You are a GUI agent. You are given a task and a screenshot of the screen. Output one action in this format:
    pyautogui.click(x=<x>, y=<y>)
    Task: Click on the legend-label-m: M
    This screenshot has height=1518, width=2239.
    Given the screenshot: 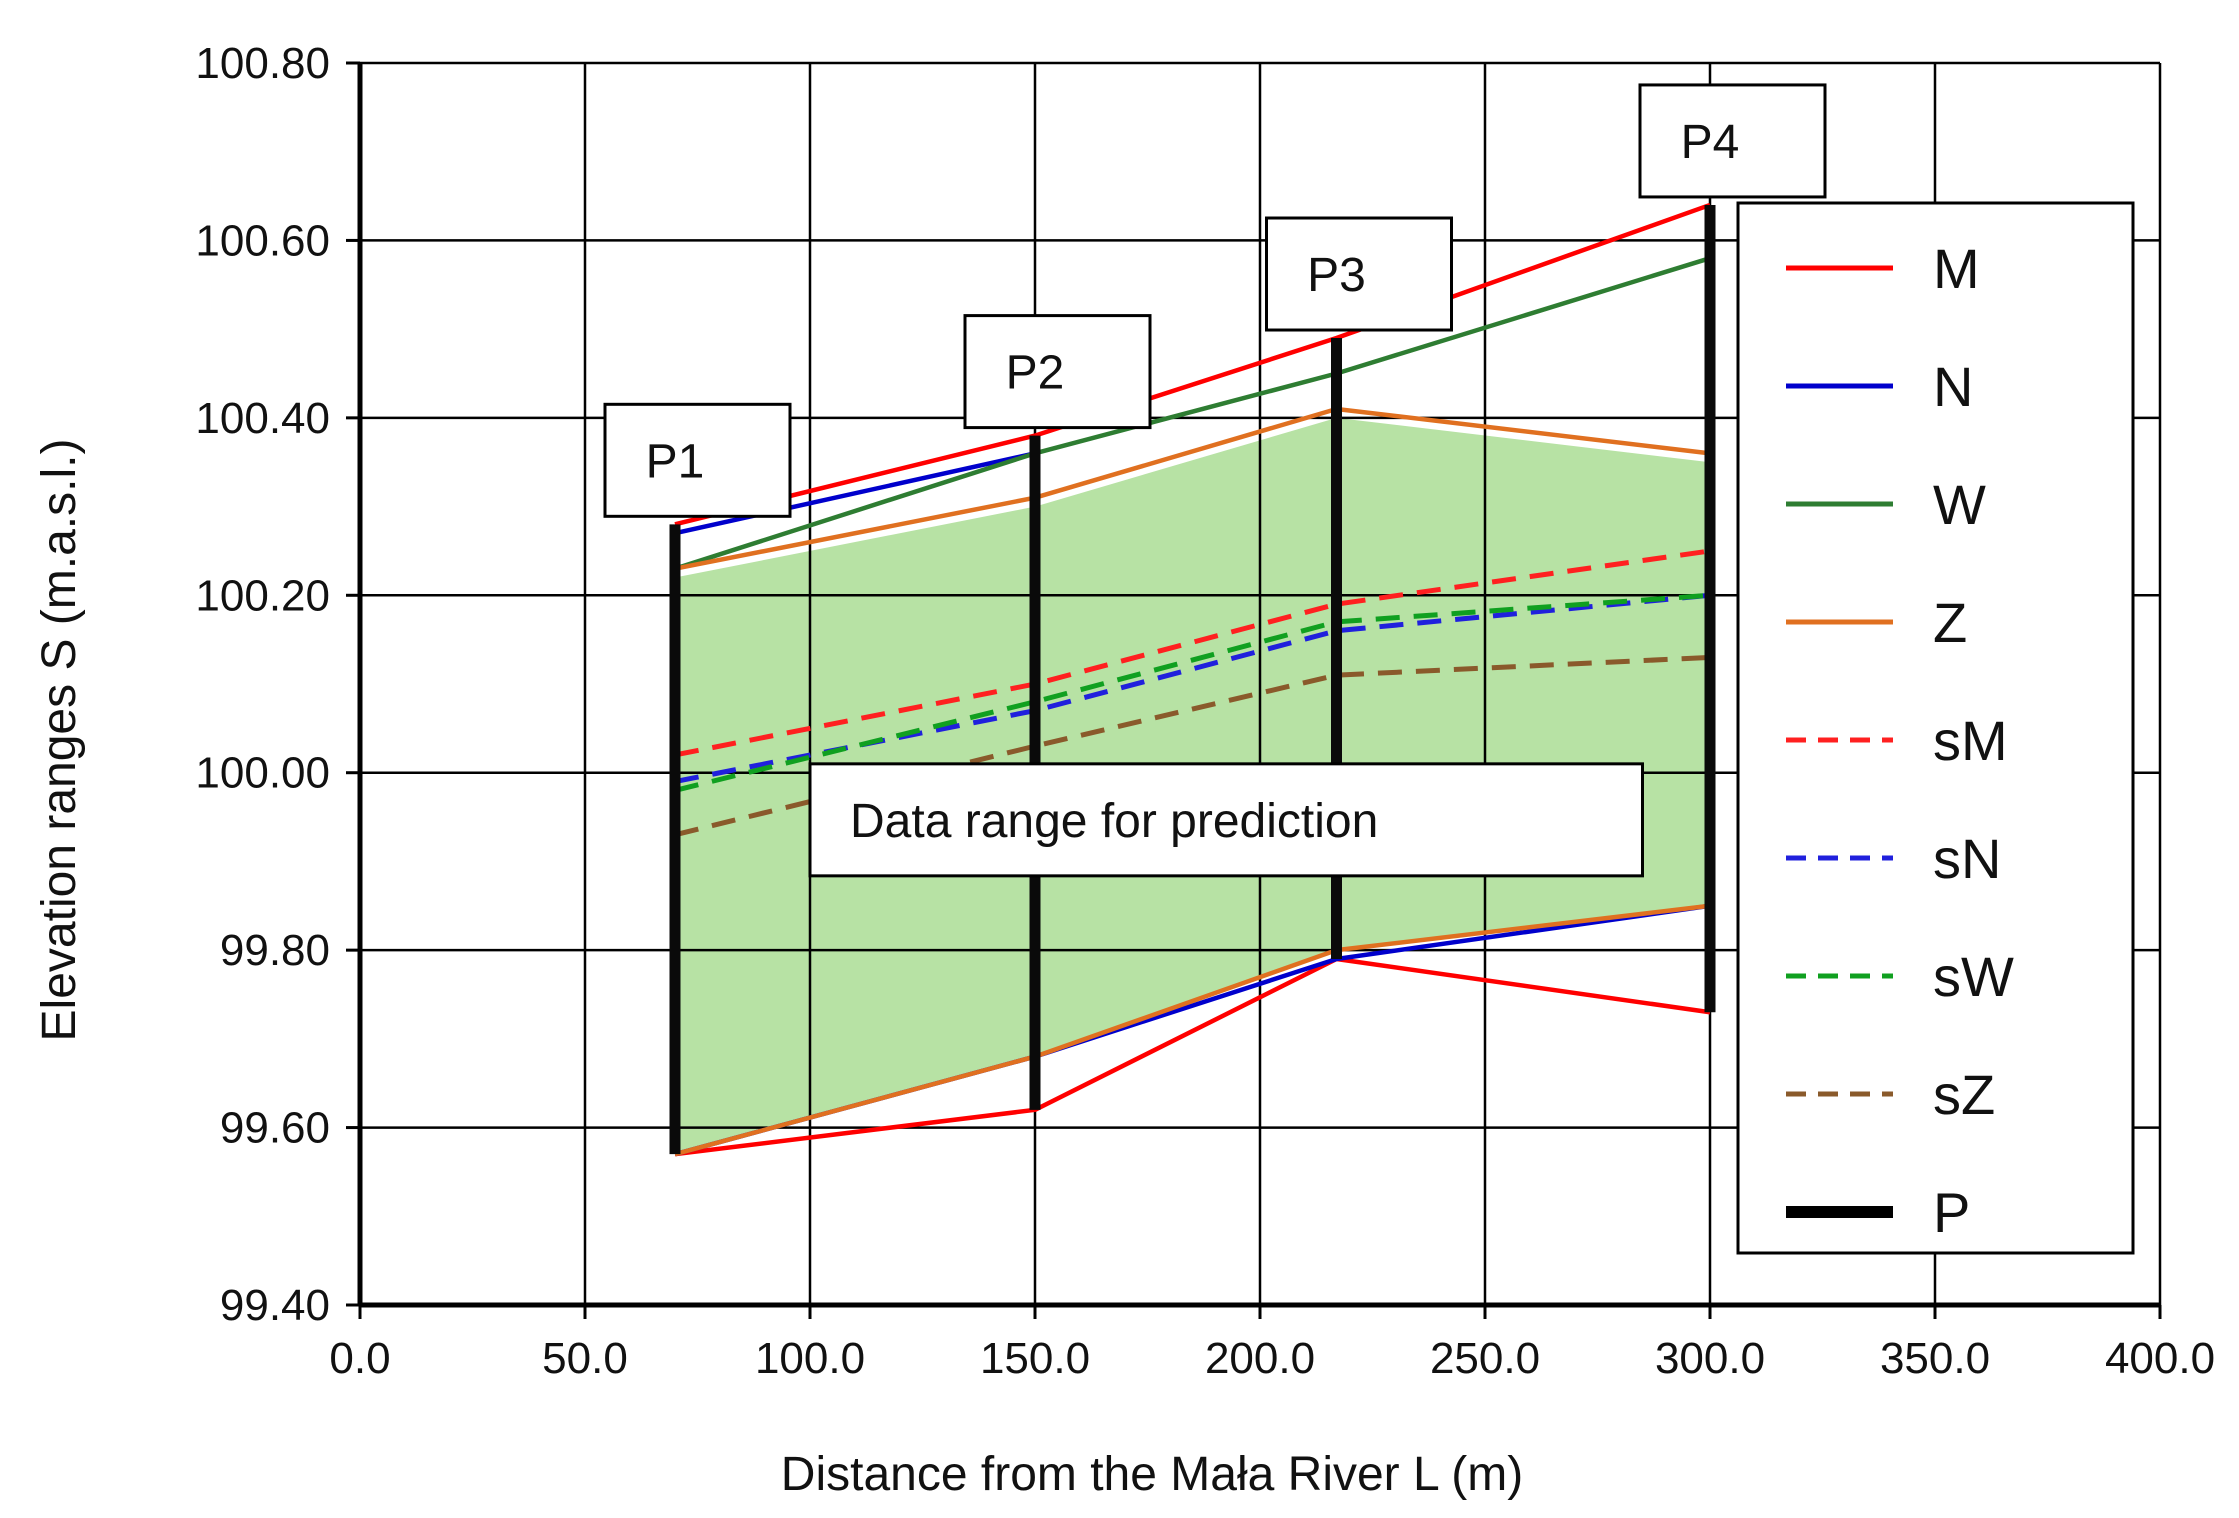 What is the action you would take?
    pyautogui.click(x=1956, y=268)
    